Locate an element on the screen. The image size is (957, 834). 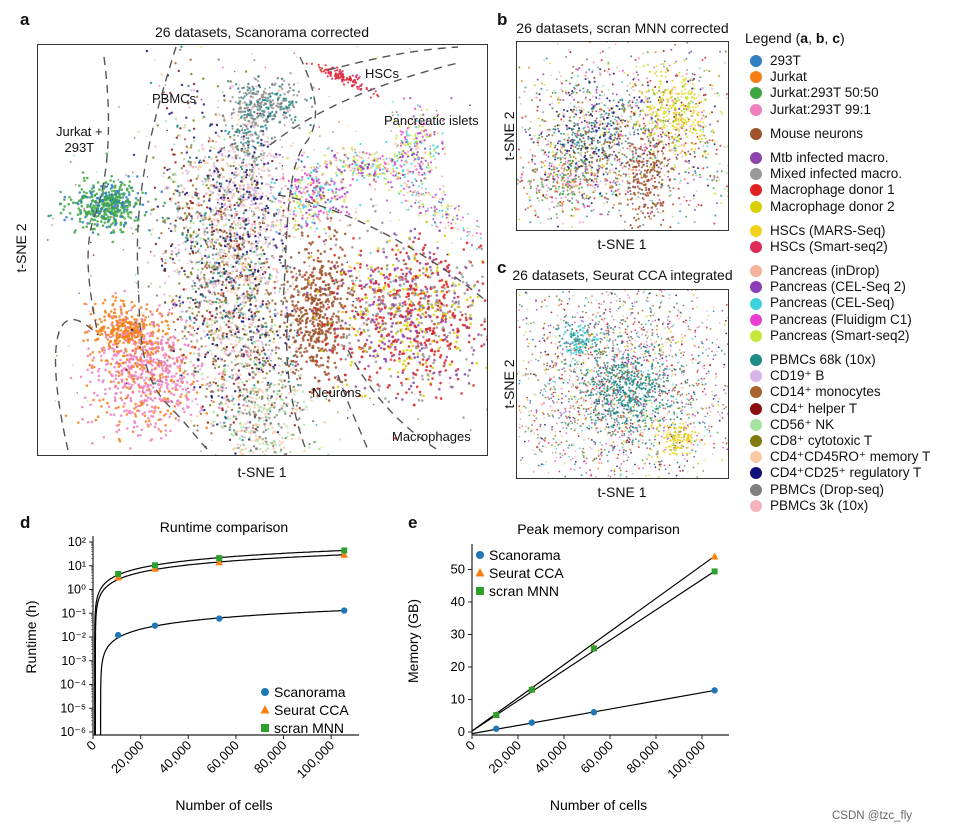
legend-item: Pancreas (inDrop) is located at coordinates (840, 271).